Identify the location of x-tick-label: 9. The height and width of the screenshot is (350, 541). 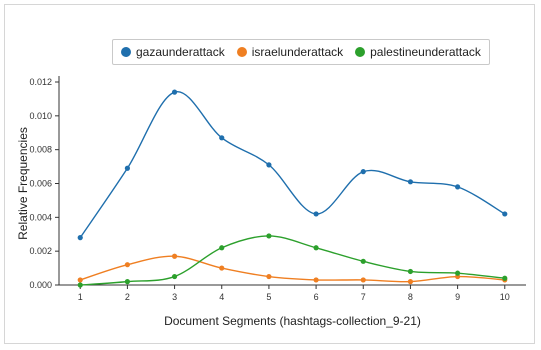
(457, 297).